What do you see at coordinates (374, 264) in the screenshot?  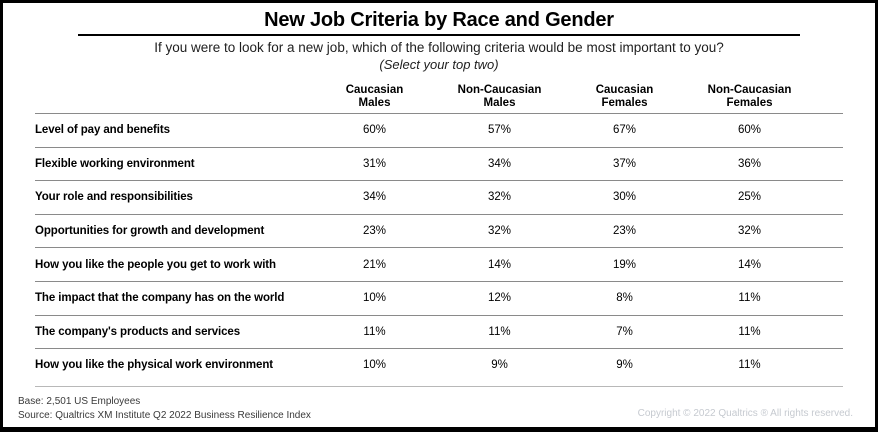 I see `cell-value: 21%` at bounding box center [374, 264].